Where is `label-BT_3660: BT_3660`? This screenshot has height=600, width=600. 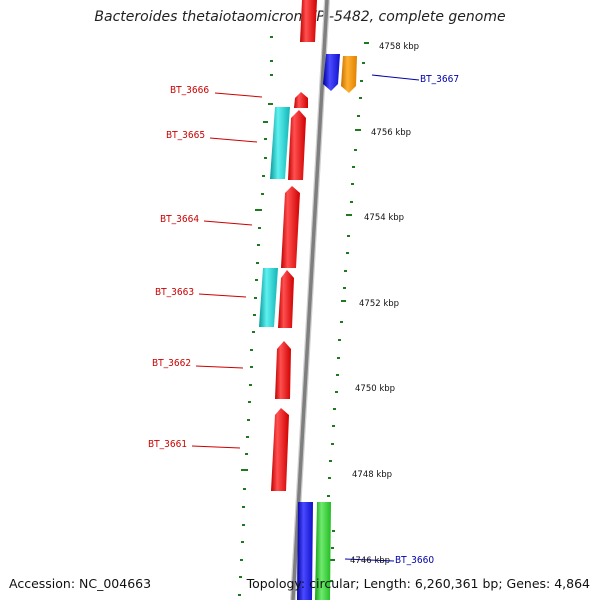
label-BT_3660: BT_3660 is located at coordinates (414, 560).